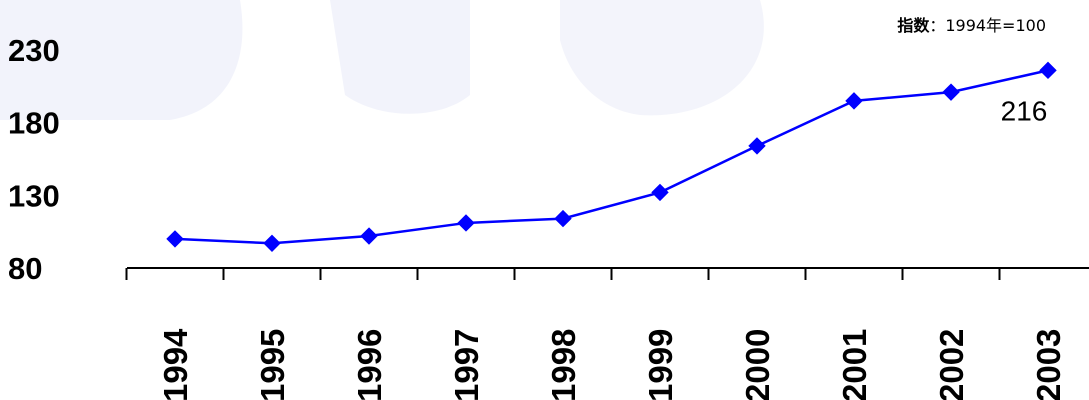 The height and width of the screenshot is (400, 1089). What do you see at coordinates (34, 159) in the screenshot?
I see `y-axis-labels: 230 180 130 80` at bounding box center [34, 159].